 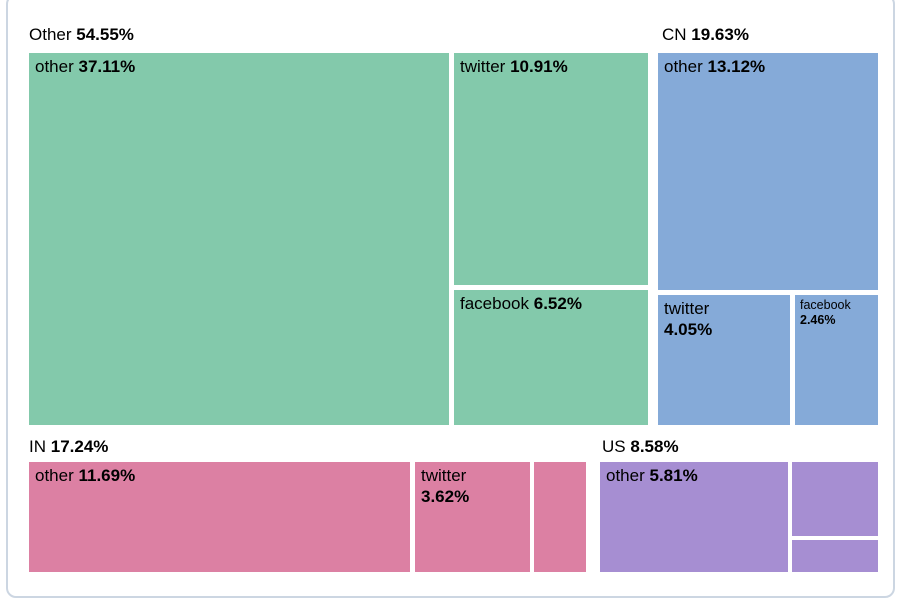 I want to click on group-label-cn: CN 19.63%, so click(x=705, y=34).